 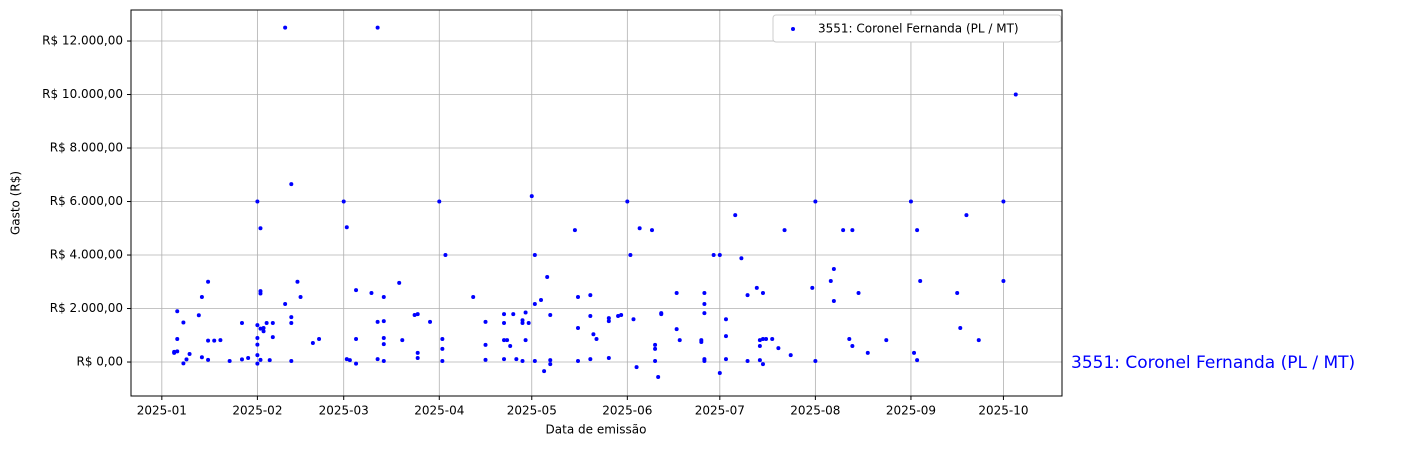 I want to click on x-tick-label: 2025-02, so click(x=257, y=411).